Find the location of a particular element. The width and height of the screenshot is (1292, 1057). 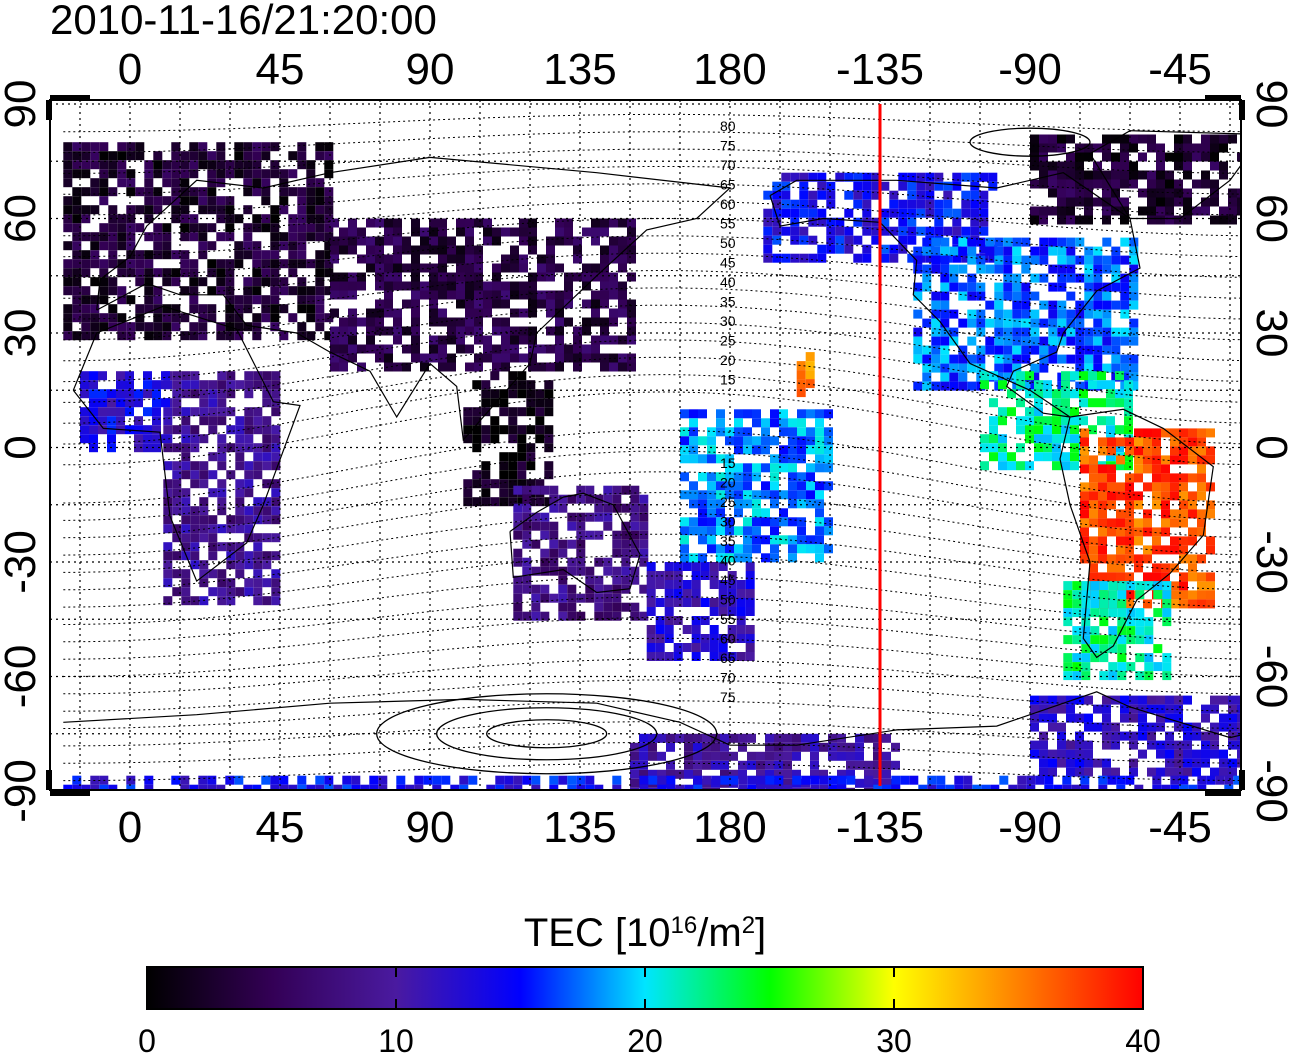

x-tick-label-bottom: 90 is located at coordinates (430, 827).